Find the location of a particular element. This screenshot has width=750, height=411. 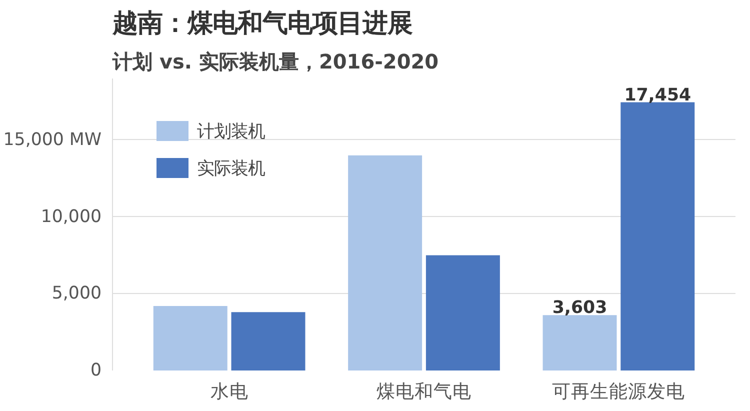

legend-label: 实际装机 is located at coordinates (231, 169).